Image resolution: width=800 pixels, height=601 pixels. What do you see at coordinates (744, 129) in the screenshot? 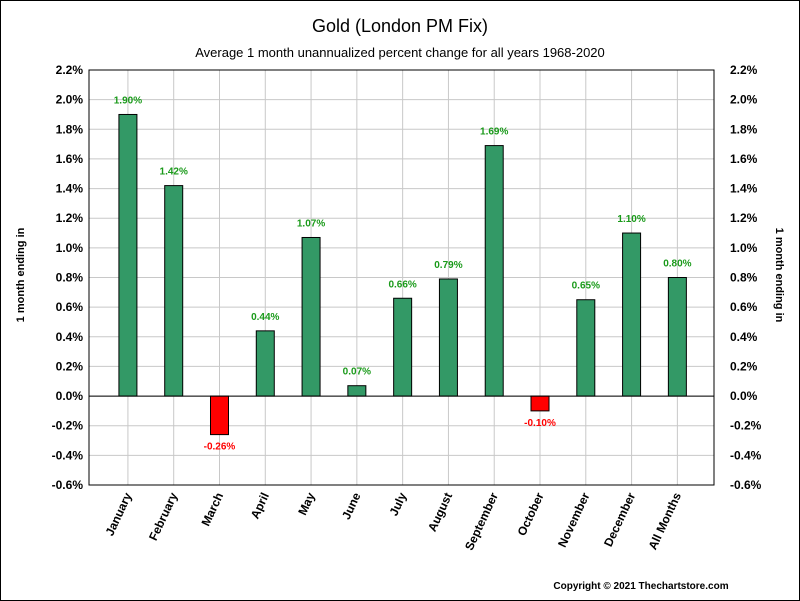
I see `y-tick-label-right: 1.8%` at bounding box center [744, 129].